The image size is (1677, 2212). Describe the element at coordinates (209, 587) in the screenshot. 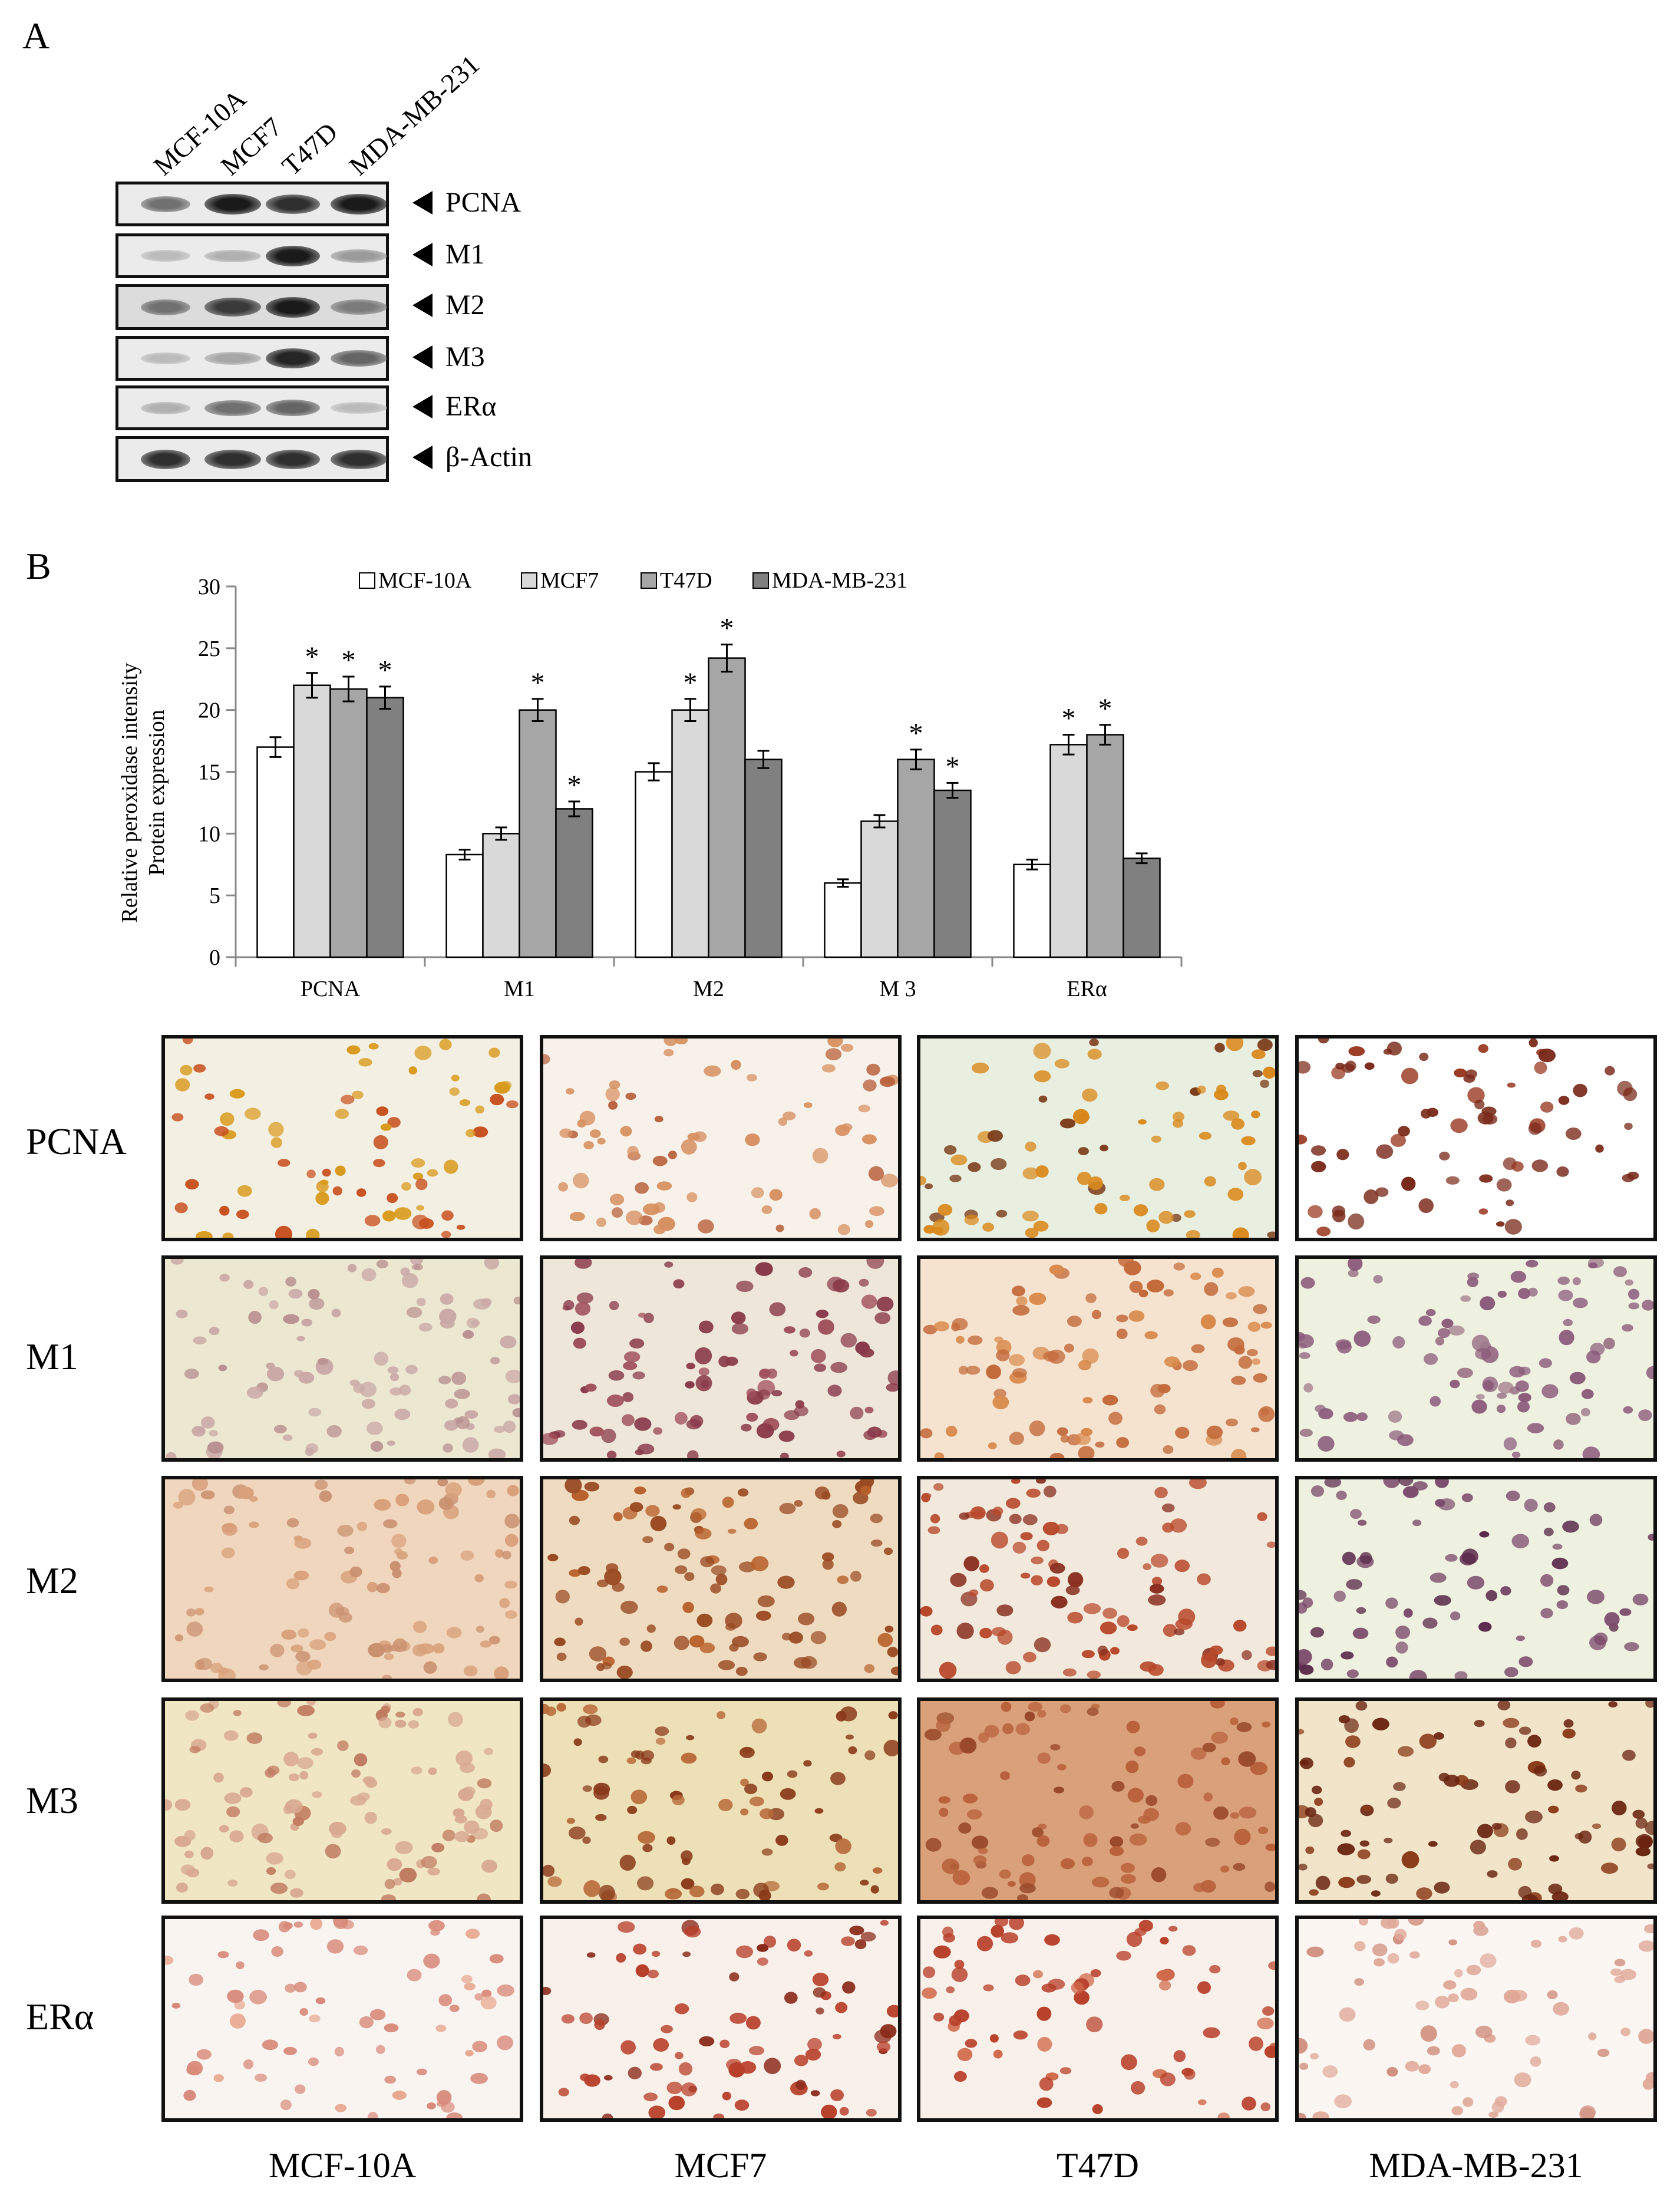

I see `y-tick-label: 30` at that location.